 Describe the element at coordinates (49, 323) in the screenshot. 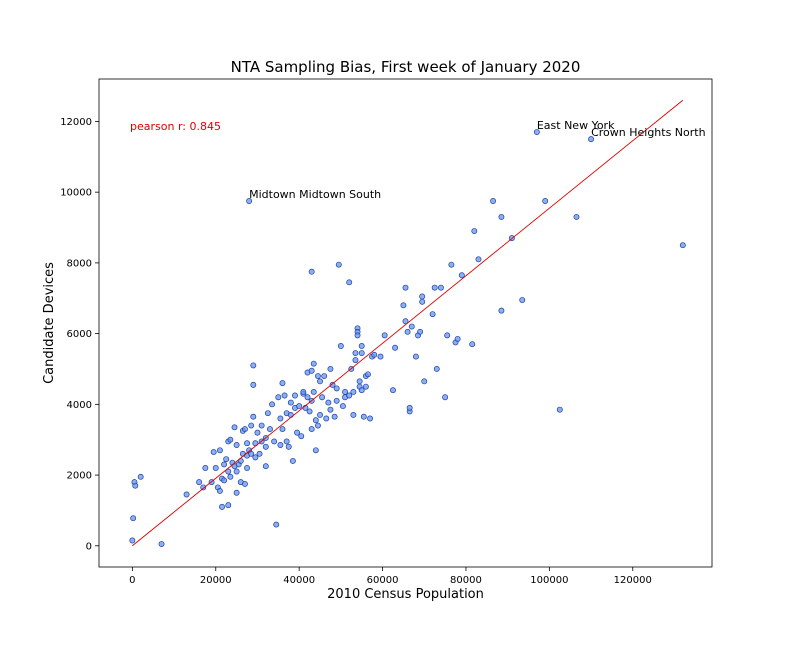

I see `y-axis-label: Candidate Devices` at that location.